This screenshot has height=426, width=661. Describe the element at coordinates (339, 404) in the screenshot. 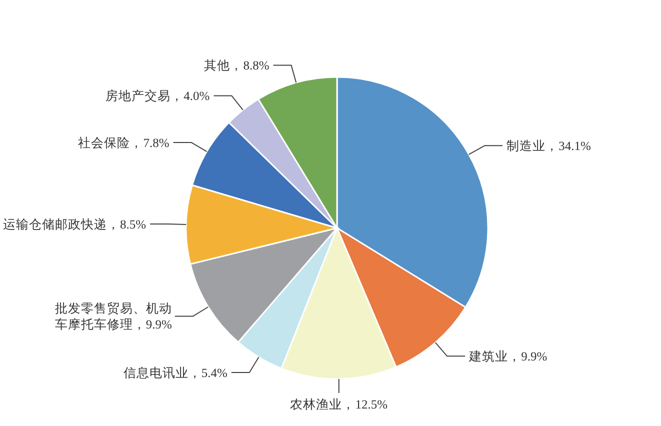

I see `slice-label: 农林渔业，12.5%` at that location.